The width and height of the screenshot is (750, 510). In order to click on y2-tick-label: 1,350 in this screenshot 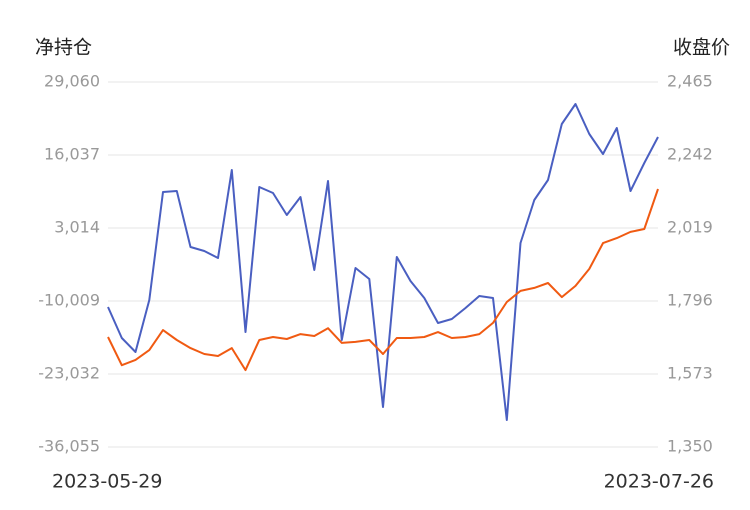, I will do `click(690, 446)`.